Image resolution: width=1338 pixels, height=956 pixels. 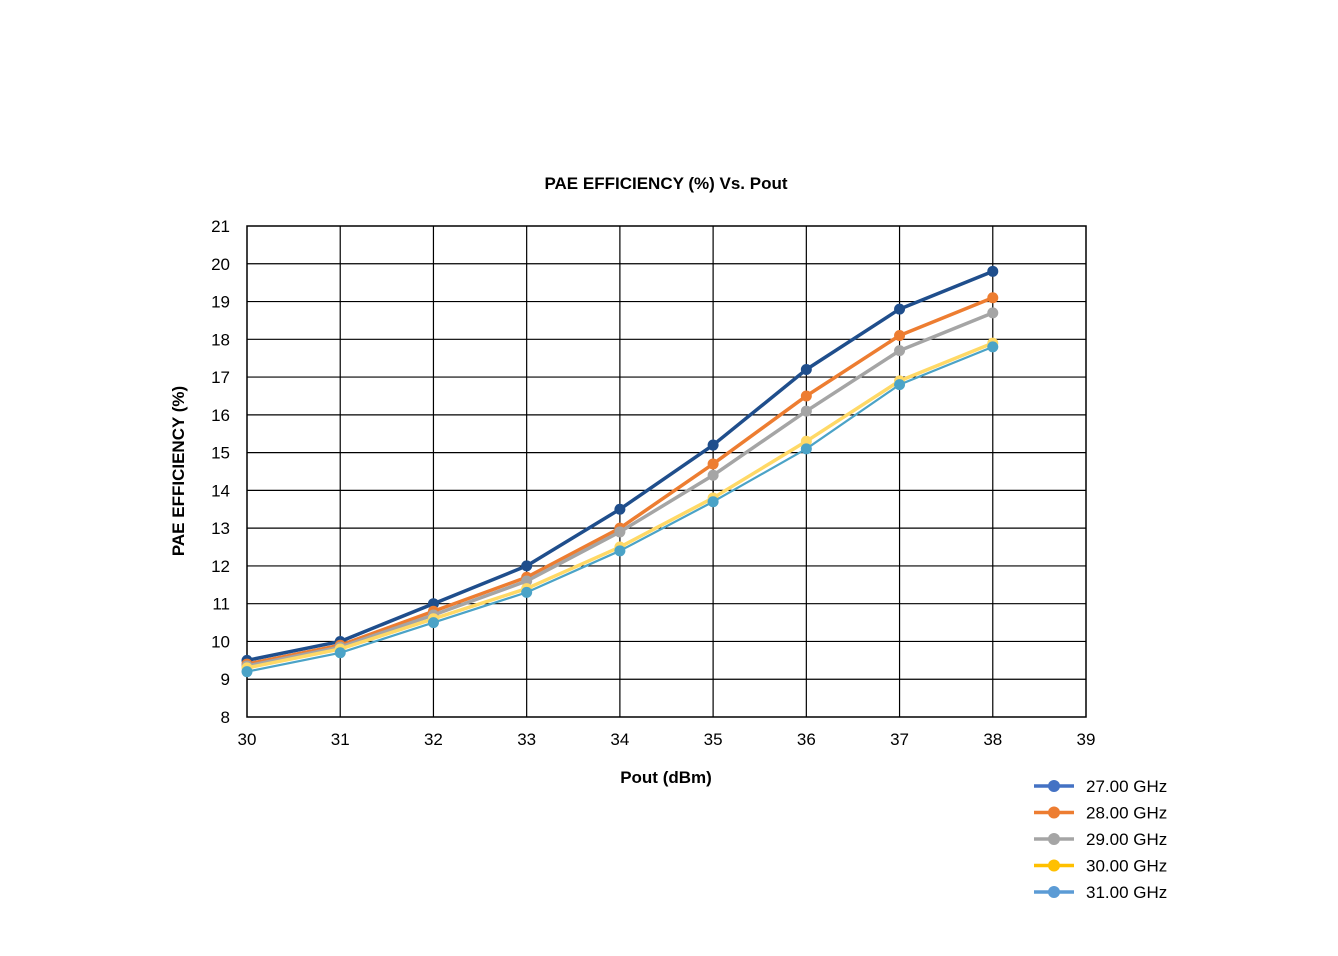 I want to click on y-tick-label: 16, so click(x=220, y=415).